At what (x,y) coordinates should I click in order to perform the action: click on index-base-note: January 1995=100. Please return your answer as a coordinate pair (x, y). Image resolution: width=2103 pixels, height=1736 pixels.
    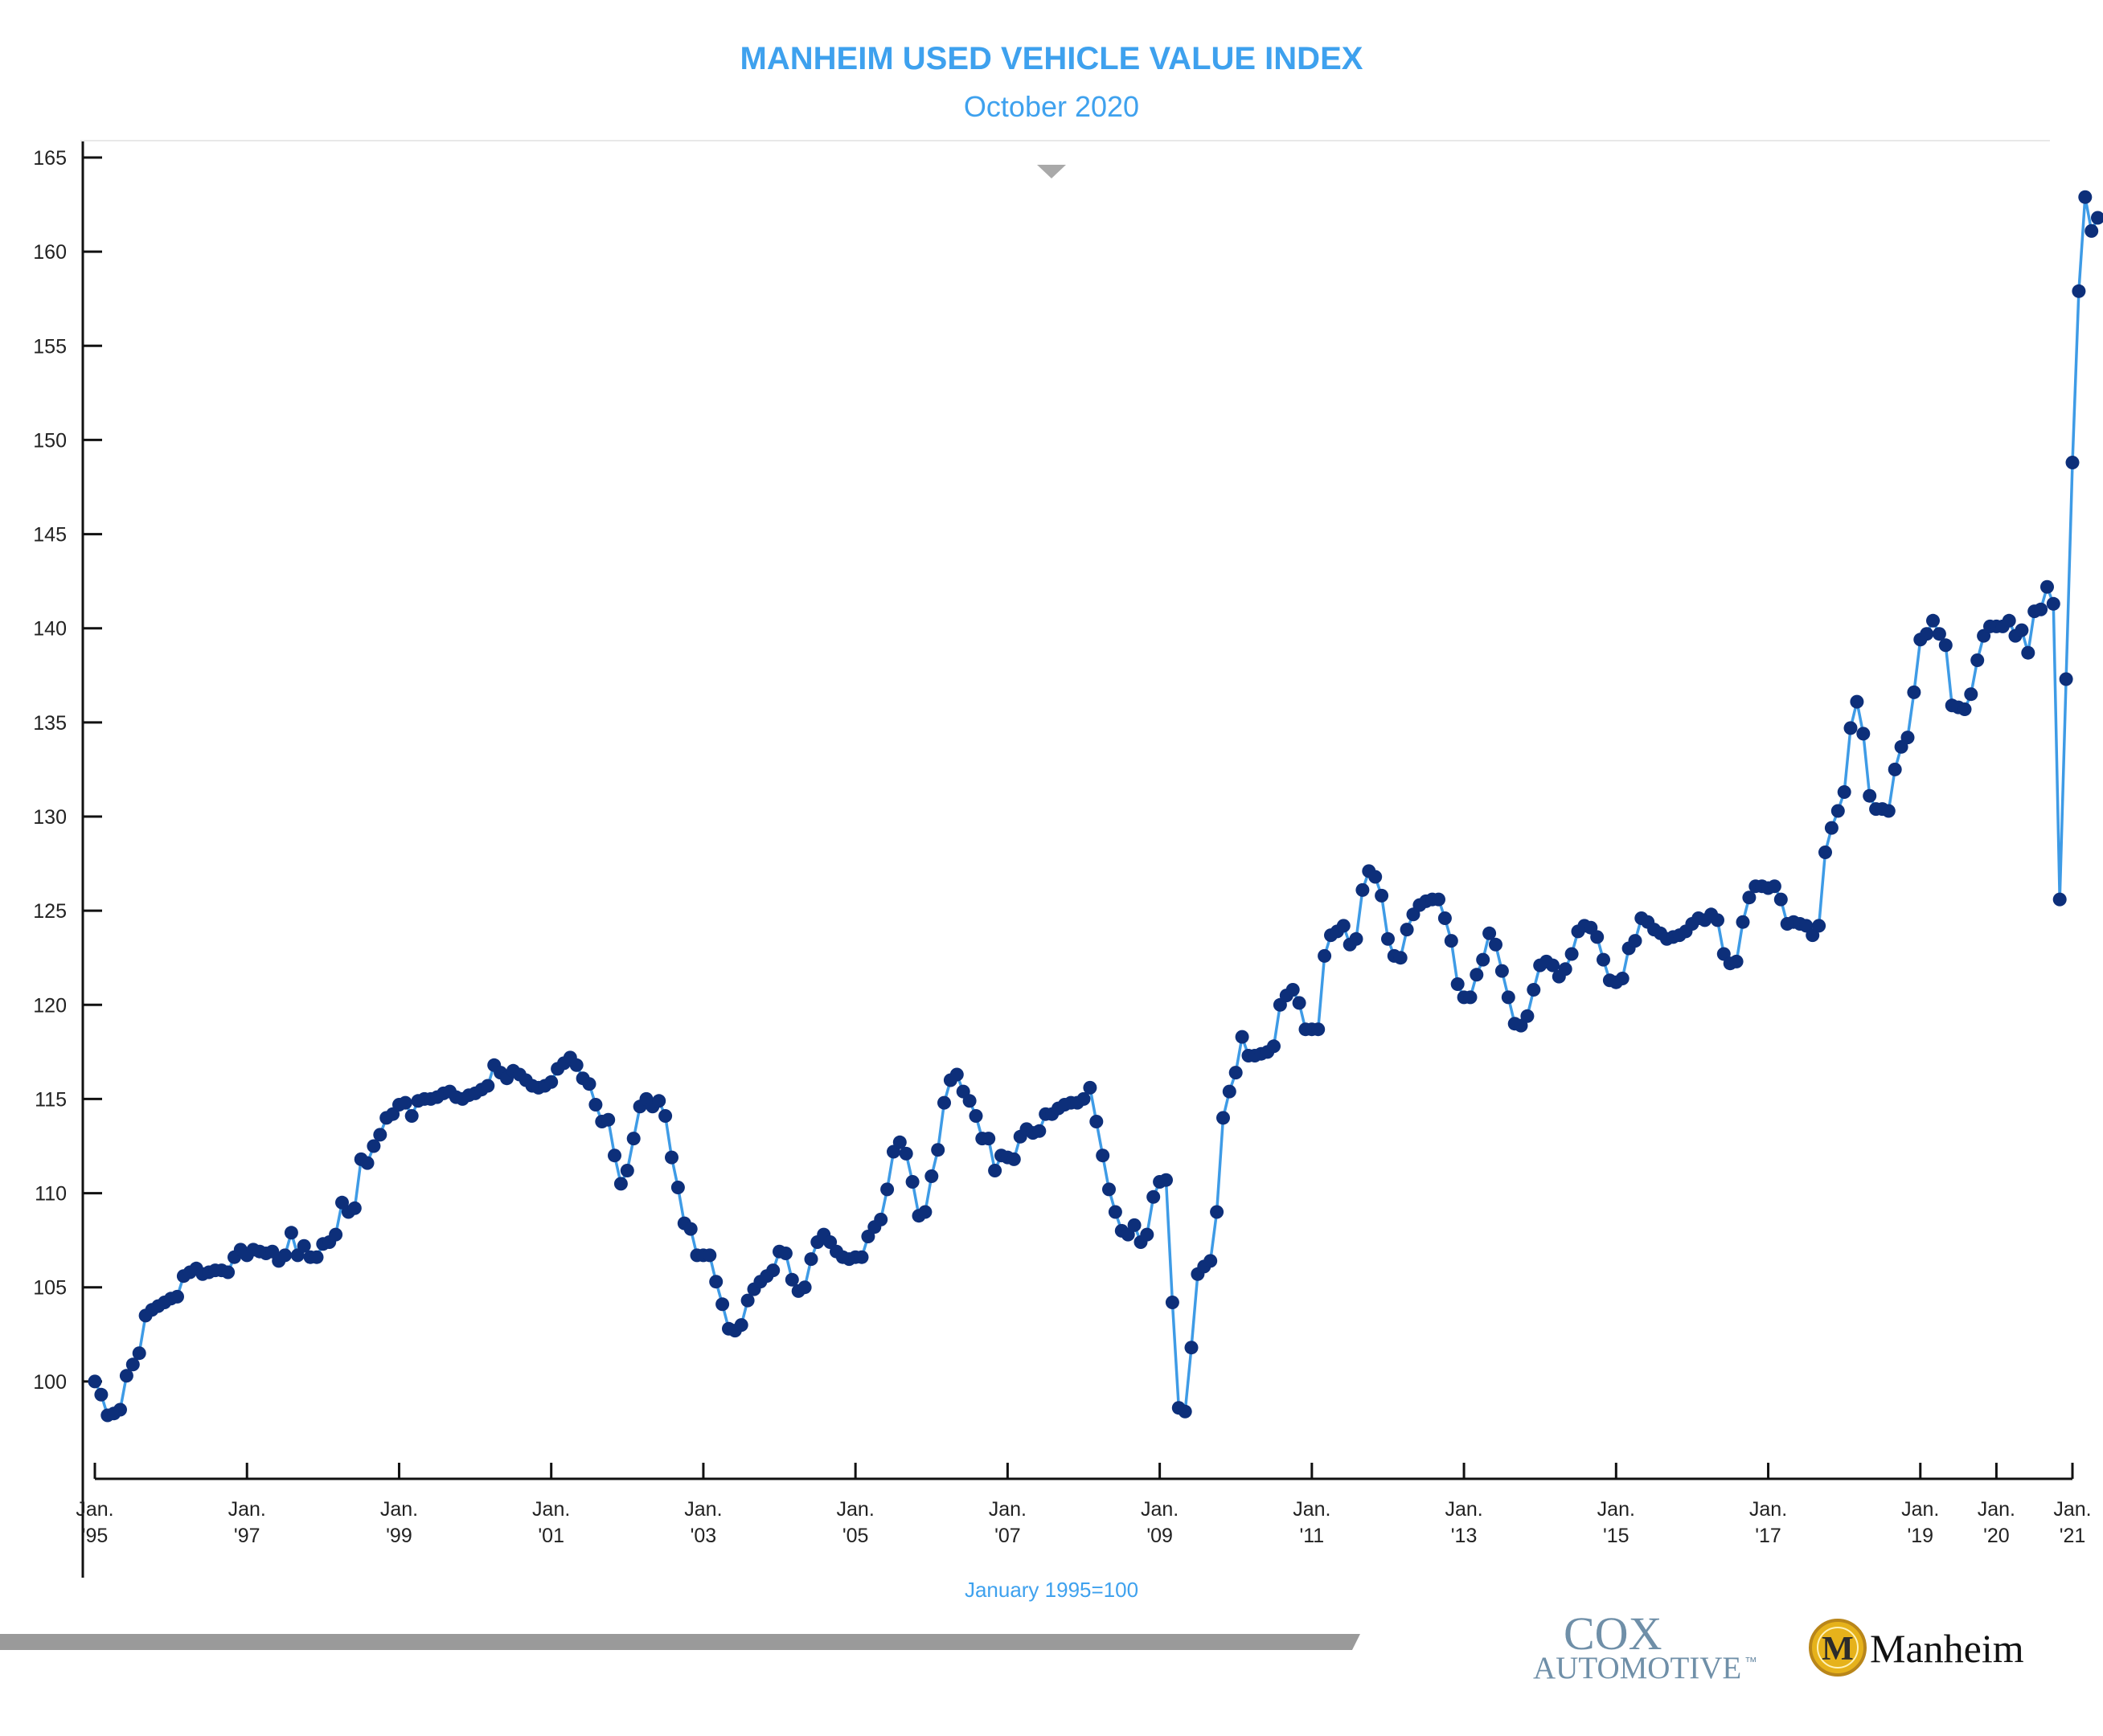
    Looking at the image, I should click on (1051, 1590).